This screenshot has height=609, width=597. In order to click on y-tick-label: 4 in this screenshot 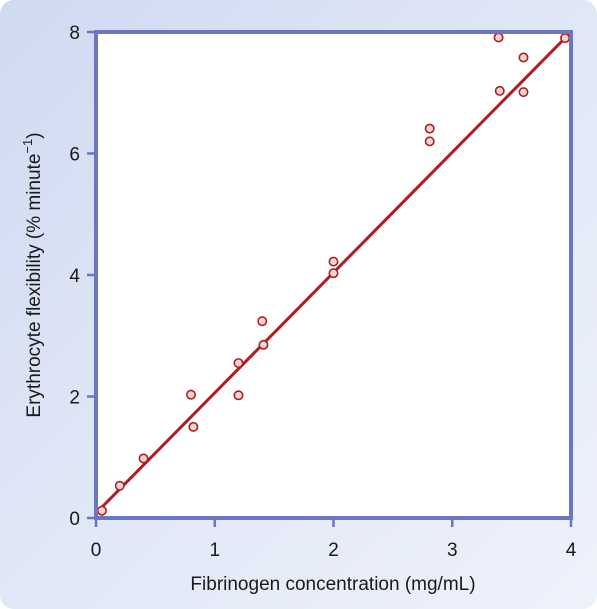, I will do `click(74, 276)`.